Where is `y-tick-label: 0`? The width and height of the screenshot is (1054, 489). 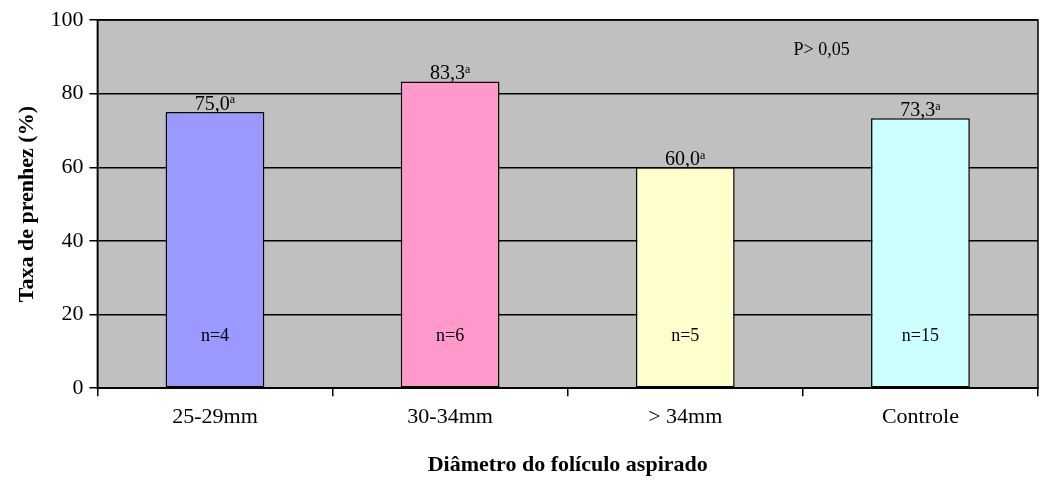 y-tick-label: 0 is located at coordinates (78, 386).